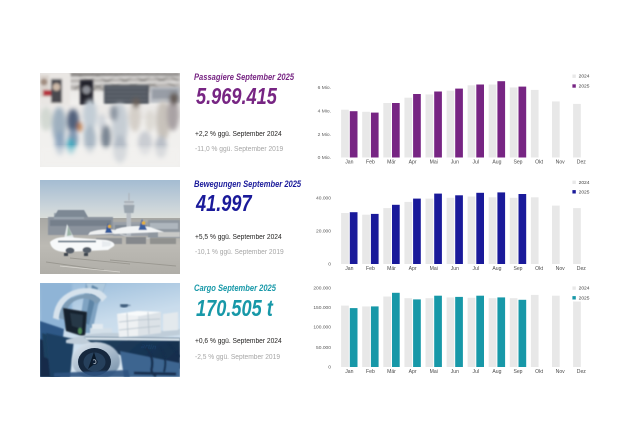  I want to click on svg-text: 40.000, so click(323, 199).